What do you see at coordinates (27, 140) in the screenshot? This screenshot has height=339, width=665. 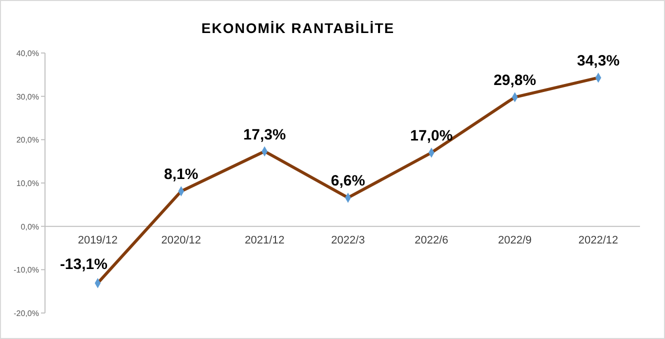 I see `y-tick-label: 20,0%` at bounding box center [27, 140].